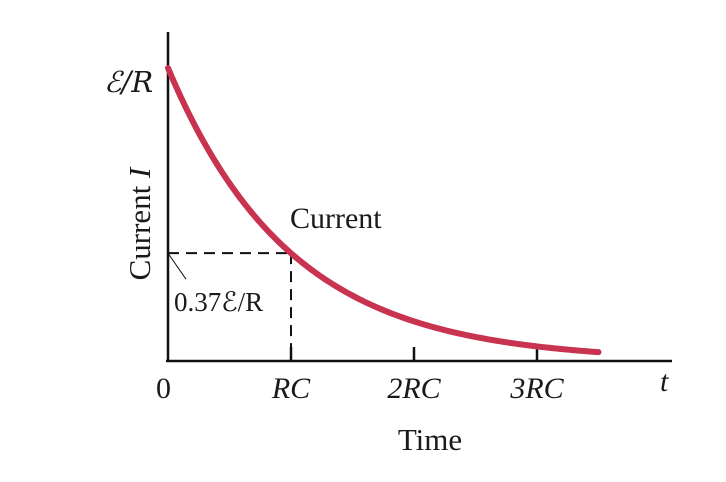 The image size is (726, 482). Describe the element at coordinates (177, 266) in the screenshot. I see `annotation-leader-line` at that location.